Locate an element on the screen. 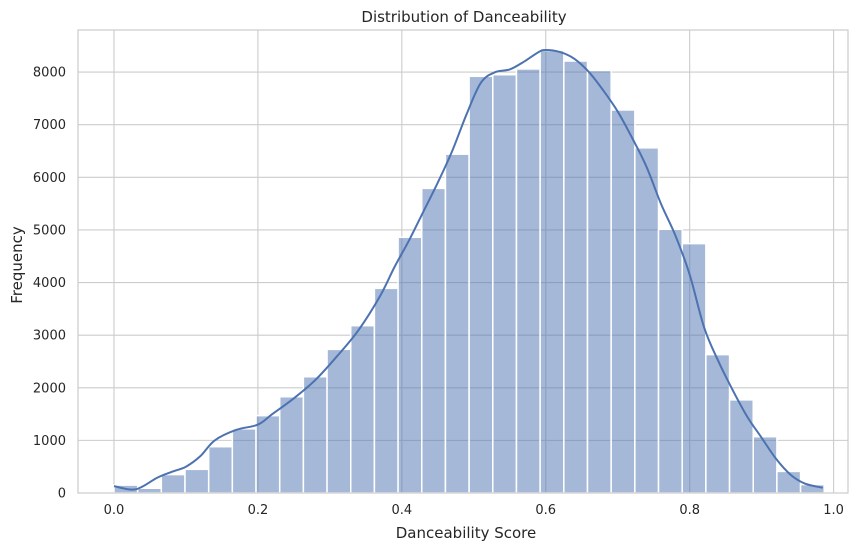  chart-title: Distribution of Danceability is located at coordinates (463, 17).